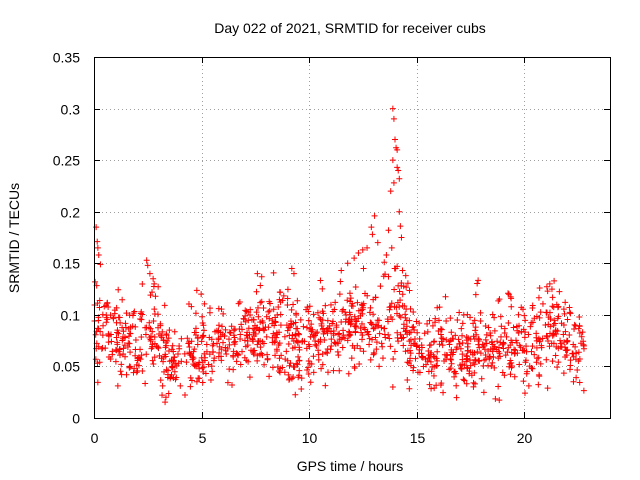 This screenshot has width=640, height=480. Describe the element at coordinates (71, 316) in the screenshot. I see `y-tick-label: 0.1` at that location.